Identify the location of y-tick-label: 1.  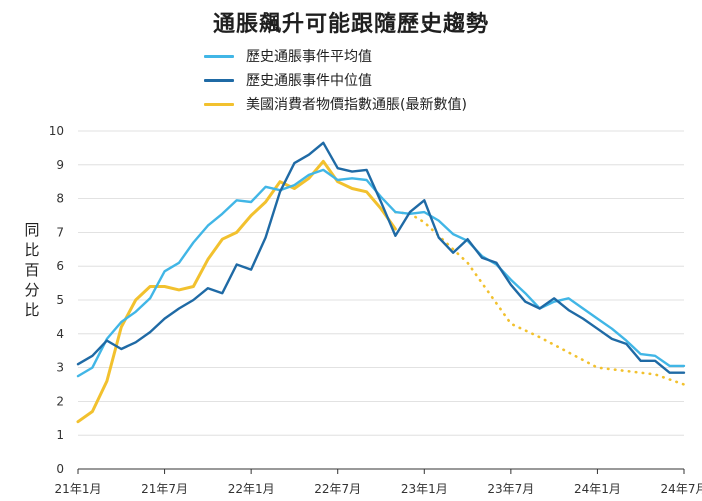
(60, 435).